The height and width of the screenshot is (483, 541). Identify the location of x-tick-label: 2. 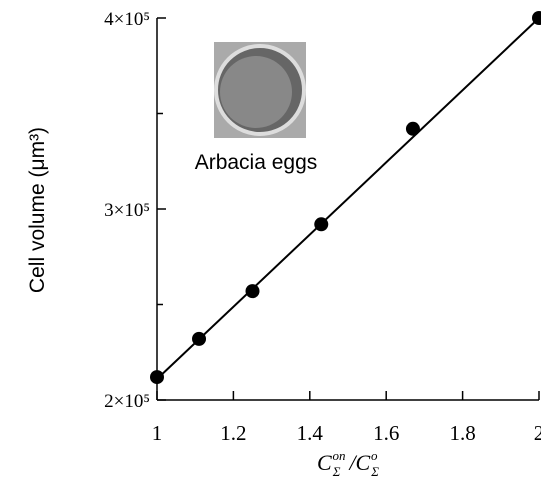
(537, 433).